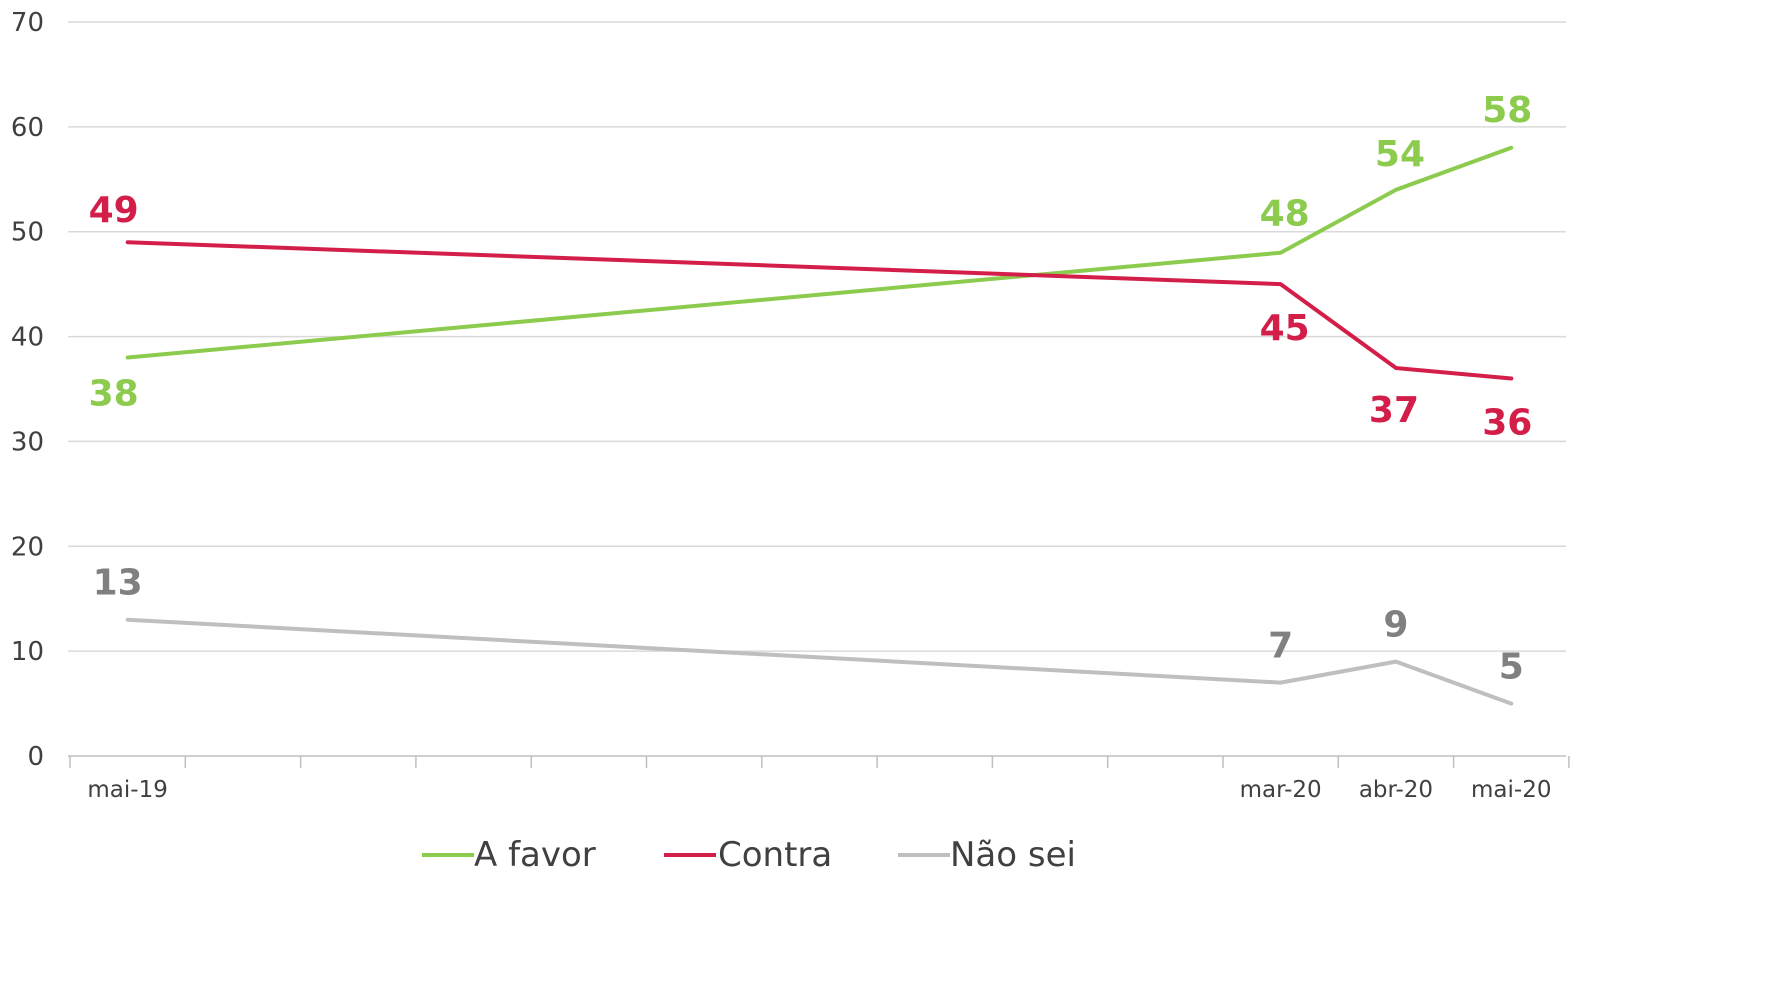  I want to click on y-tick-label: 30, so click(27, 442).